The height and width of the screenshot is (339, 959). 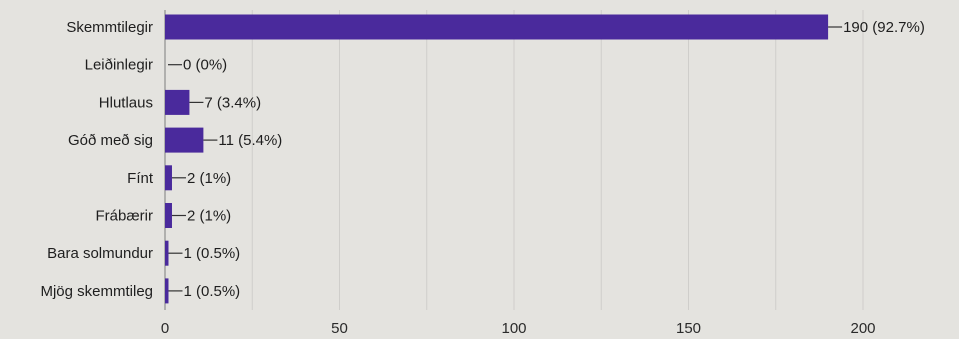 What do you see at coordinates (250, 140) in the screenshot?
I see `data-label: 11 (5.4%)` at bounding box center [250, 140].